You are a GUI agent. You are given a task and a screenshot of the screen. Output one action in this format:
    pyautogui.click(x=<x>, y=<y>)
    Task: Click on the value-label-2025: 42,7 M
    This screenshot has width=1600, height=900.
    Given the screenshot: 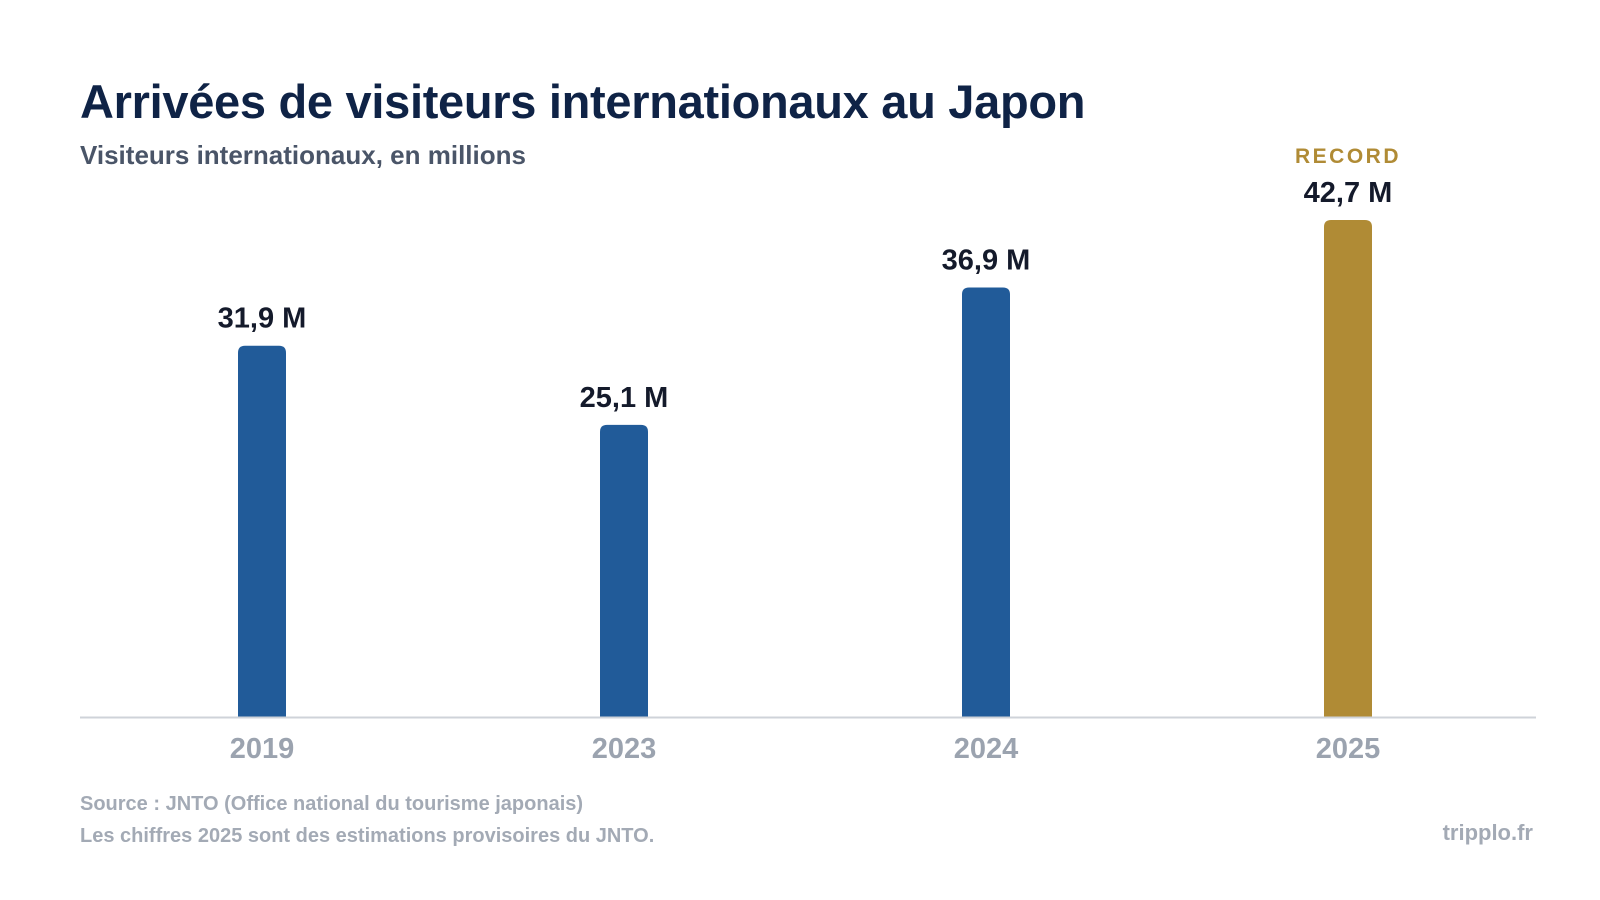 What is the action you would take?
    pyautogui.click(x=1348, y=193)
    